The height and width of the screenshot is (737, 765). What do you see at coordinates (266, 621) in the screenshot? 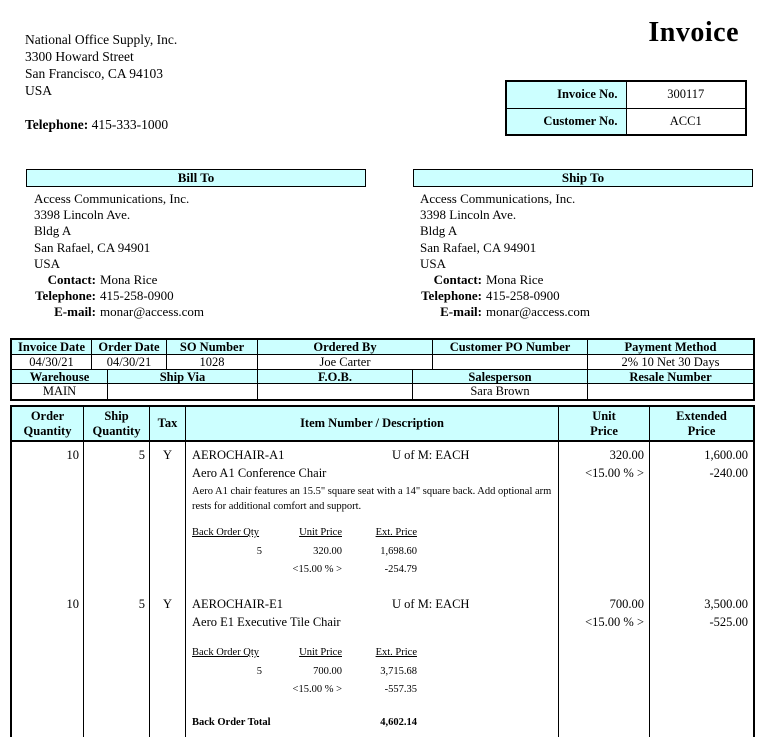
I see `item-name: Aero E1 Executive Tile Chair` at bounding box center [266, 621].